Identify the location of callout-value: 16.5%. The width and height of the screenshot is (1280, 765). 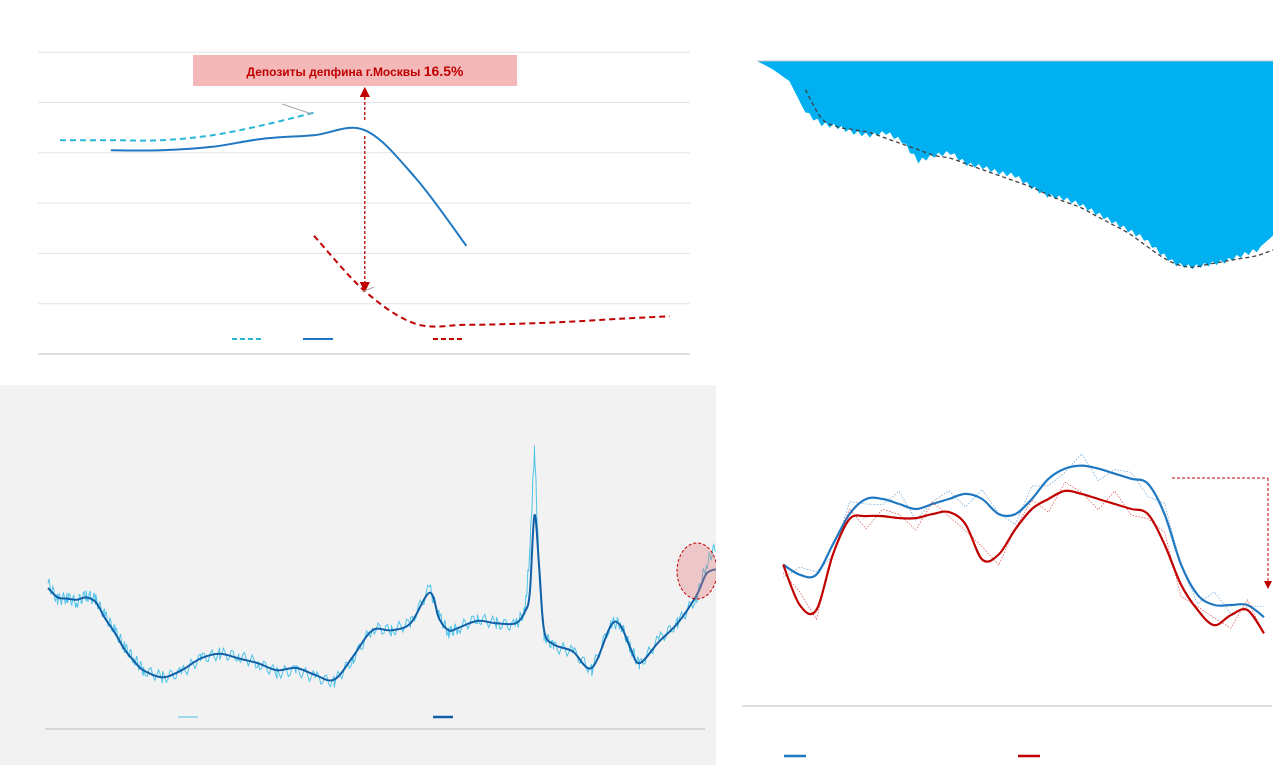
(444, 71).